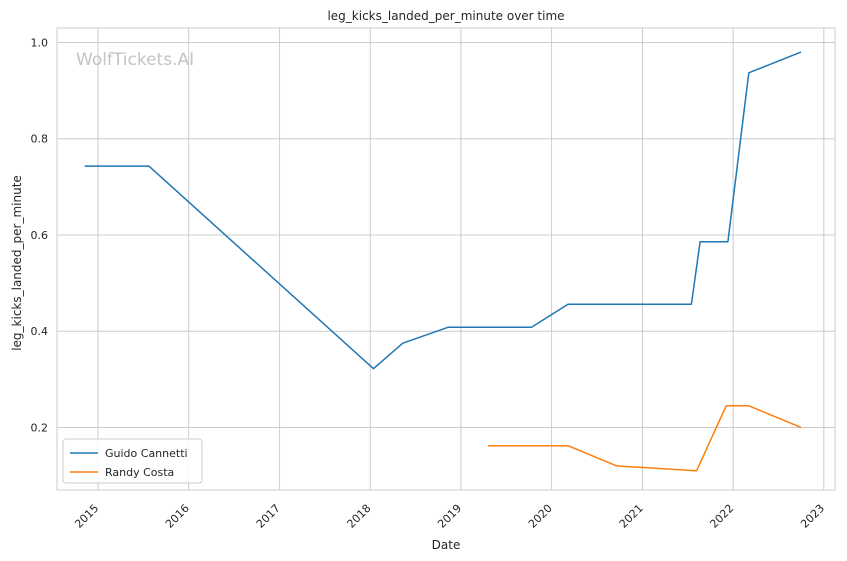 Image resolution: width=847 pixels, height=561 pixels. I want to click on watermark: WolfTickets.AI, so click(135, 60).